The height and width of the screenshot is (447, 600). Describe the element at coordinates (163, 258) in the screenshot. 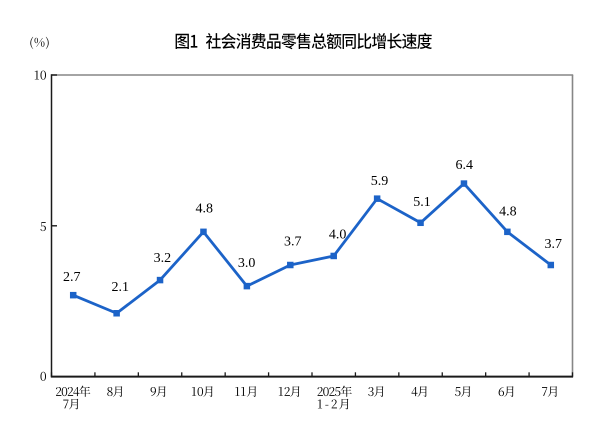

I see `svg-text: 3.2` at that location.